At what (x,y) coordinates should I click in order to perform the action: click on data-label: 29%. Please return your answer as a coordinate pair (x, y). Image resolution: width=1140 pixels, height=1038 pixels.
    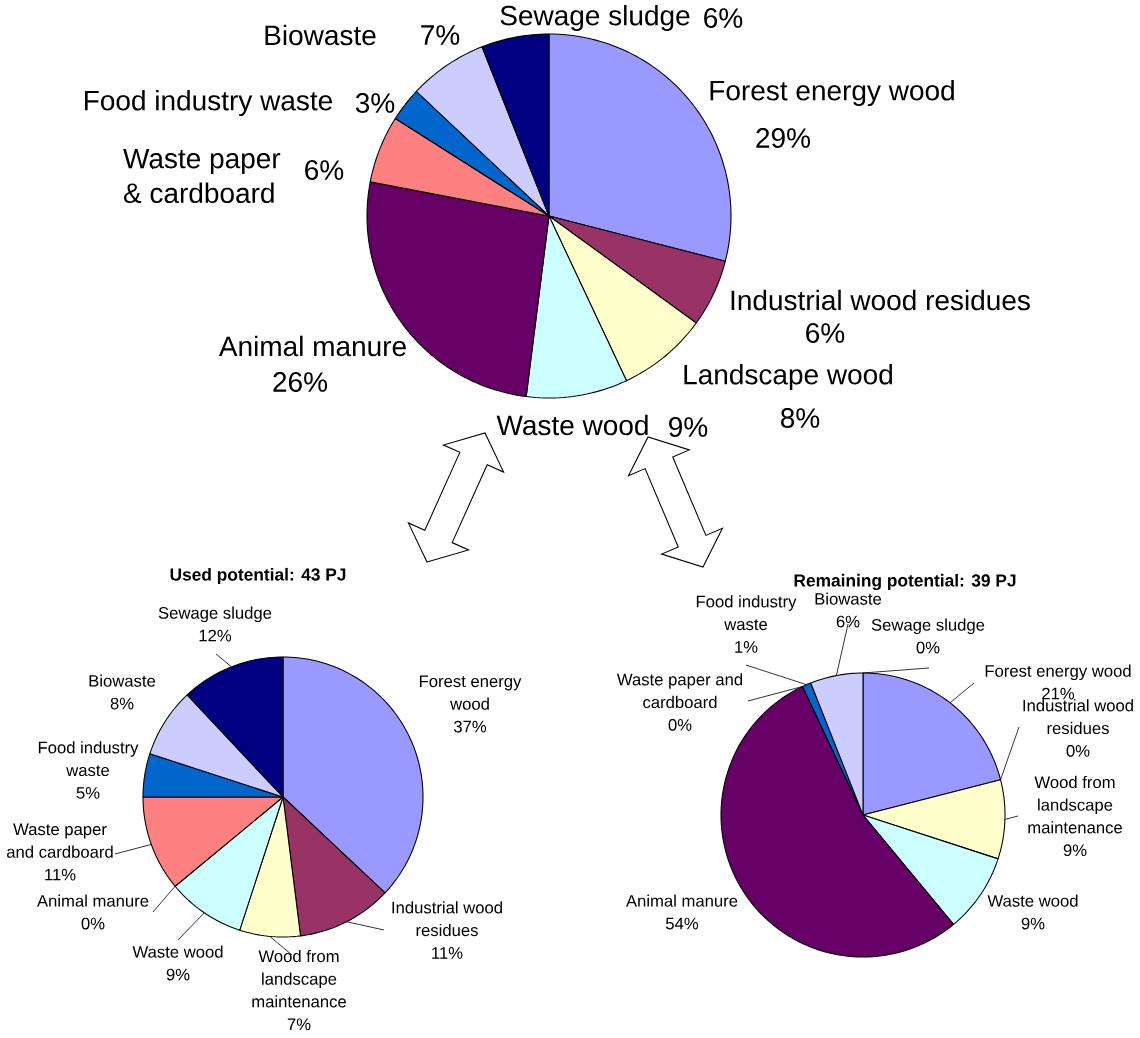
    Looking at the image, I should click on (783, 138).